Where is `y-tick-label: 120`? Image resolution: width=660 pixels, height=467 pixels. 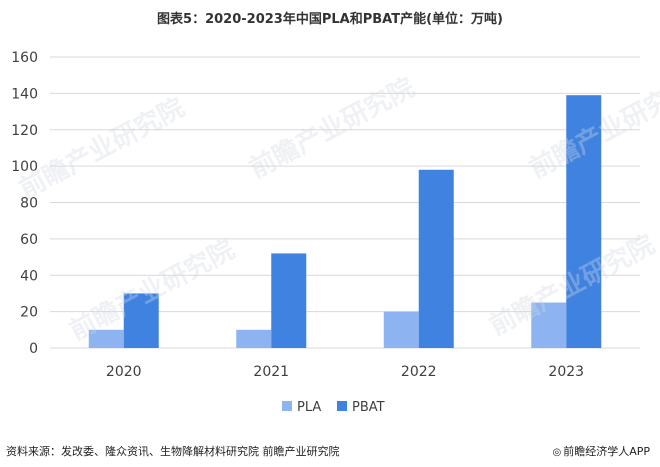 y-tick-label: 120 is located at coordinates (24, 131).